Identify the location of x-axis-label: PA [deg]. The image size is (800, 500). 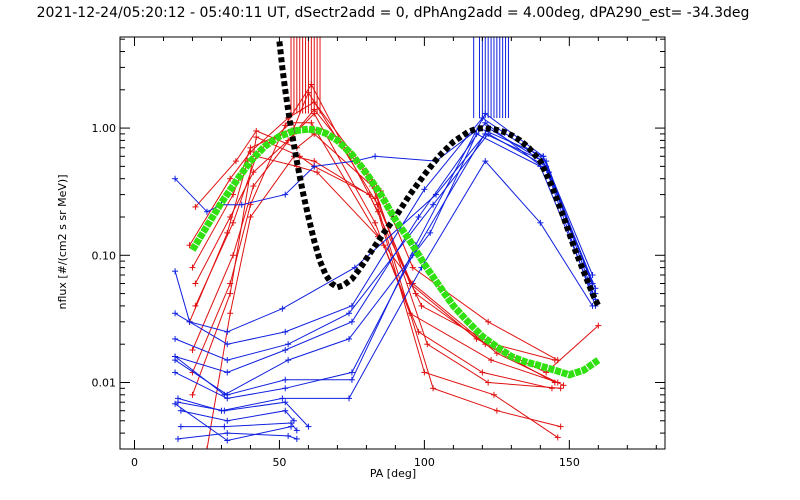
(393, 473).